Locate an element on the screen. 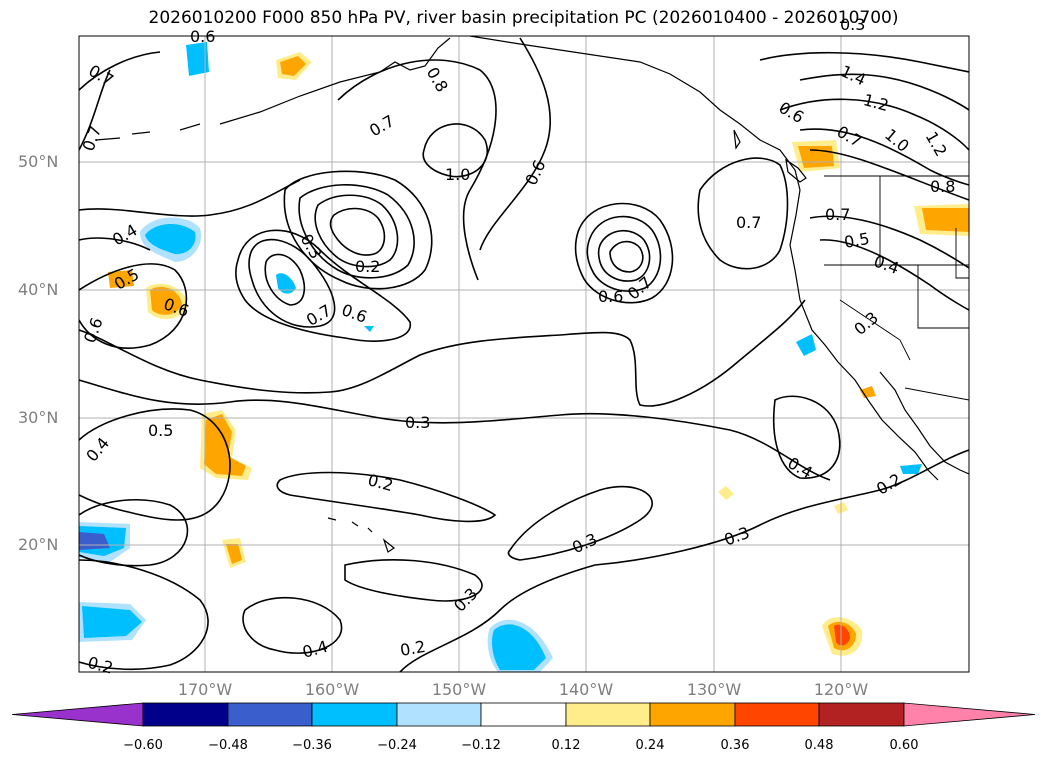 This screenshot has width=1047, height=765. lon-tick-label: 150°W is located at coordinates (459, 689).